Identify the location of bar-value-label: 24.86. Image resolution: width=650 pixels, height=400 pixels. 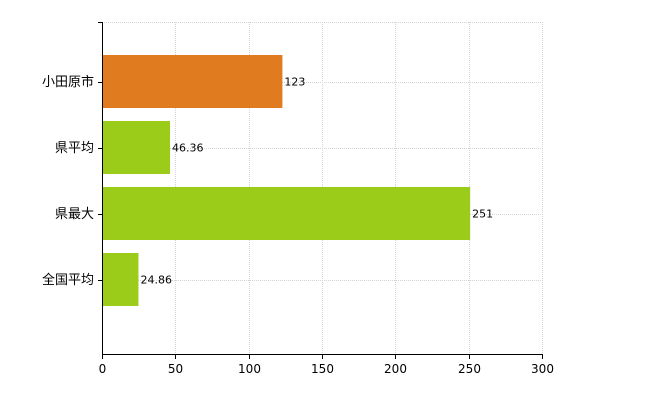
(156, 280).